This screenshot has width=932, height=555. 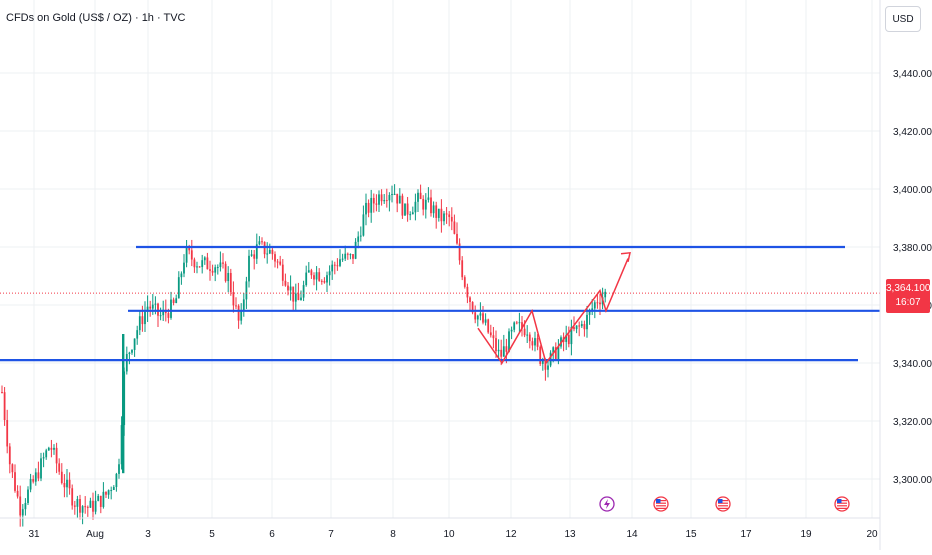 I want to click on x-tick-label: 10, so click(x=449, y=534).